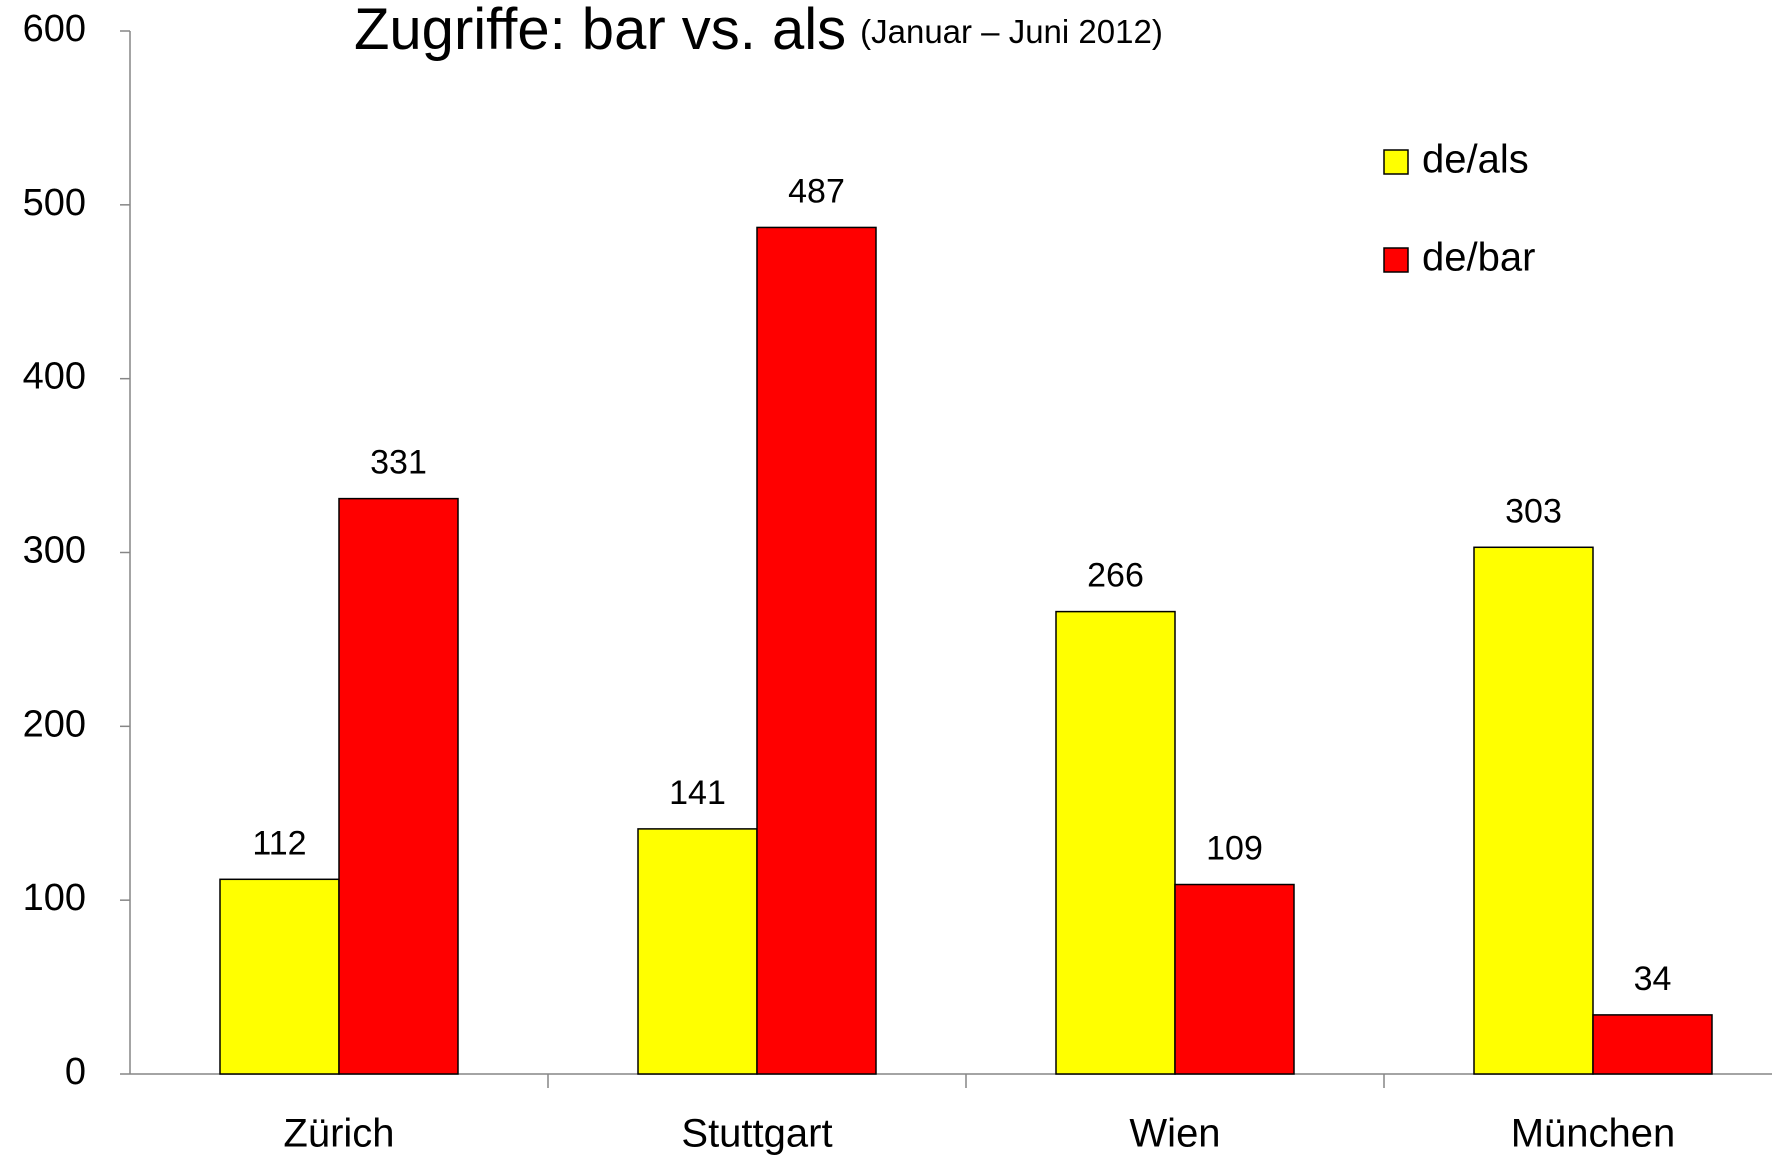 The width and height of the screenshot is (1772, 1160). What do you see at coordinates (1115, 576) in the screenshot?
I see `data-label: 266` at bounding box center [1115, 576].